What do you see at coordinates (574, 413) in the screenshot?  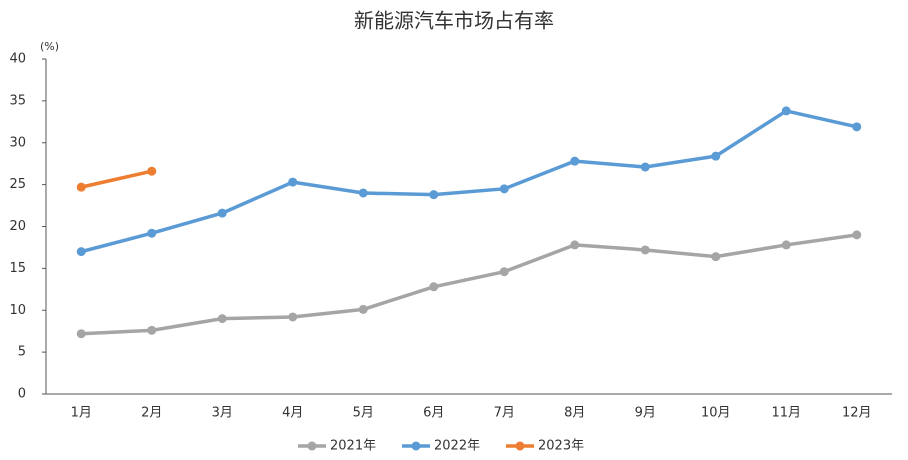 I see `x-tick-label: 8月` at bounding box center [574, 413].